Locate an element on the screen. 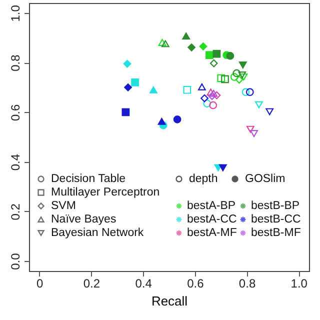  legend-label: bestB-MF is located at coordinates (276, 233).